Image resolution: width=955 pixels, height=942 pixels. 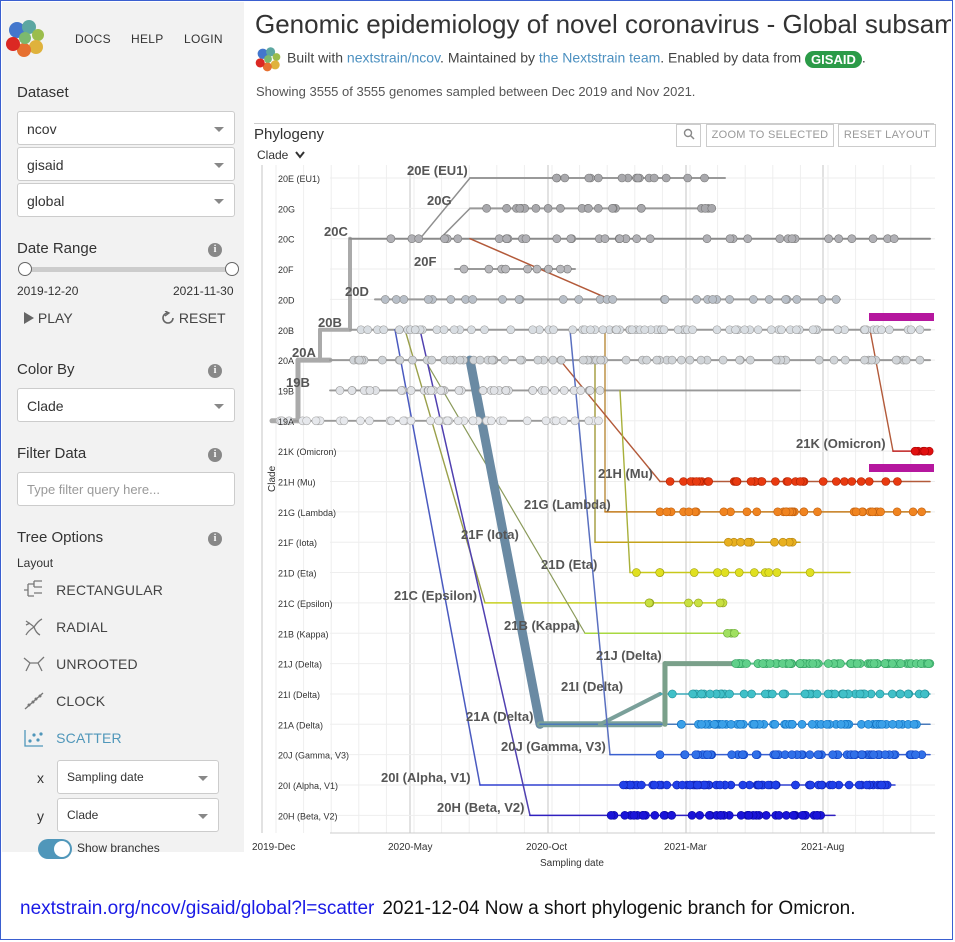 What do you see at coordinates (45, 406) in the screenshot?
I see `color-by-value: Clade` at bounding box center [45, 406].